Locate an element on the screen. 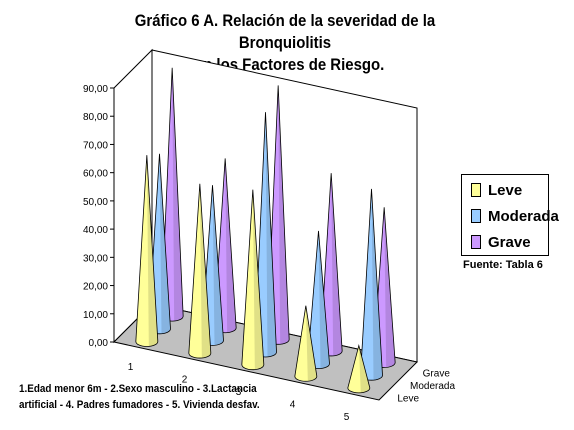 Image resolution: width=574 pixels, height=430 pixels. legend-swatch-grave is located at coordinates (476, 242).